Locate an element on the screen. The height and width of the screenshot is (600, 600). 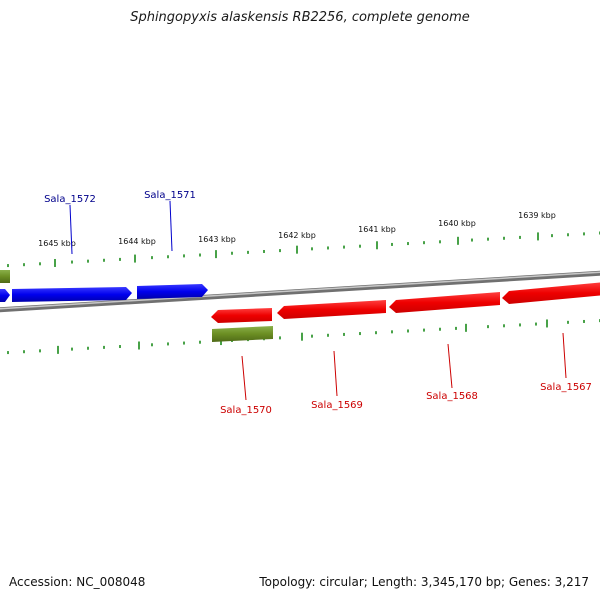
gene-label-sala-1572: Sala_1572 is located at coordinates (70, 199).